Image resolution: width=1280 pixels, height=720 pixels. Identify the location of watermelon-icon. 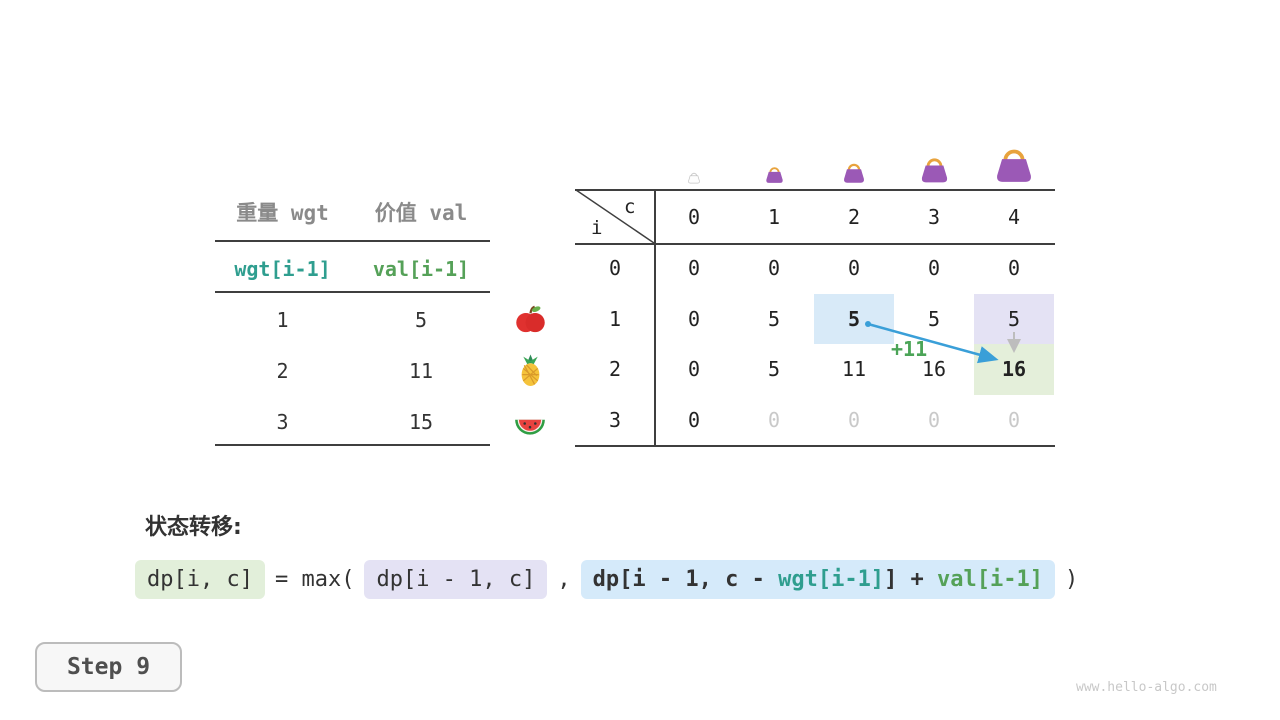
(530, 424).